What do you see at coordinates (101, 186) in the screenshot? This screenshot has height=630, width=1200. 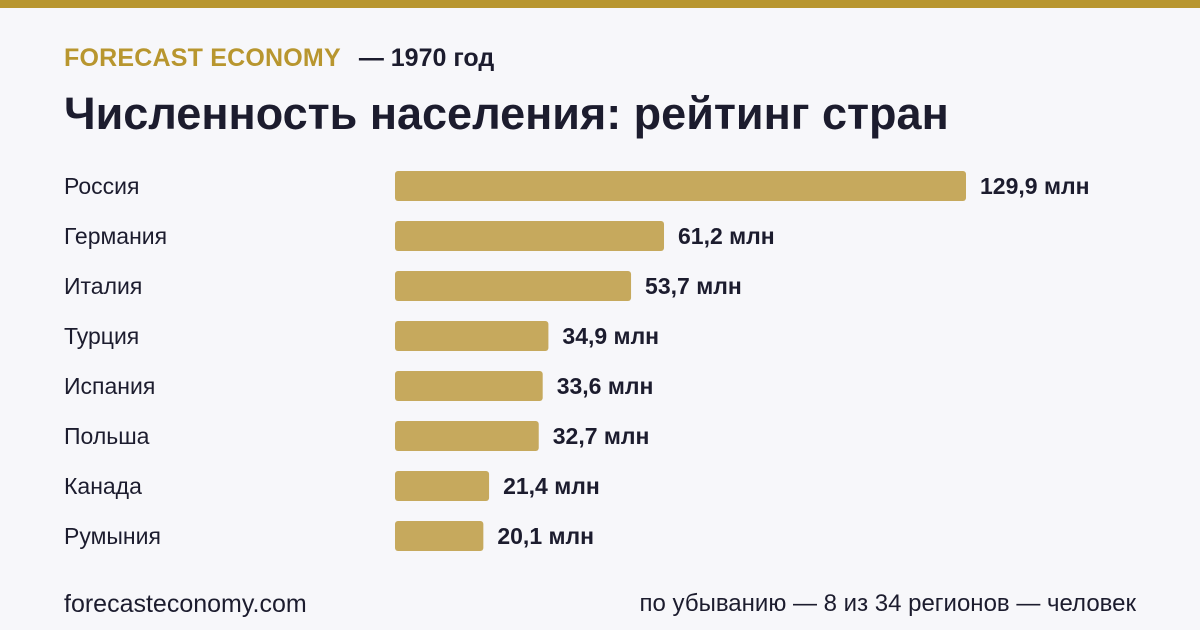 I see `category-label: Россия` at bounding box center [101, 186].